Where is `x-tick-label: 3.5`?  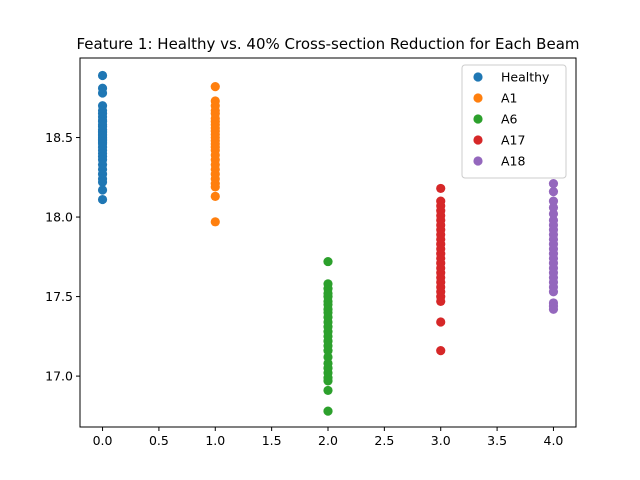
x-tick-label: 3.5 is located at coordinates (497, 440).